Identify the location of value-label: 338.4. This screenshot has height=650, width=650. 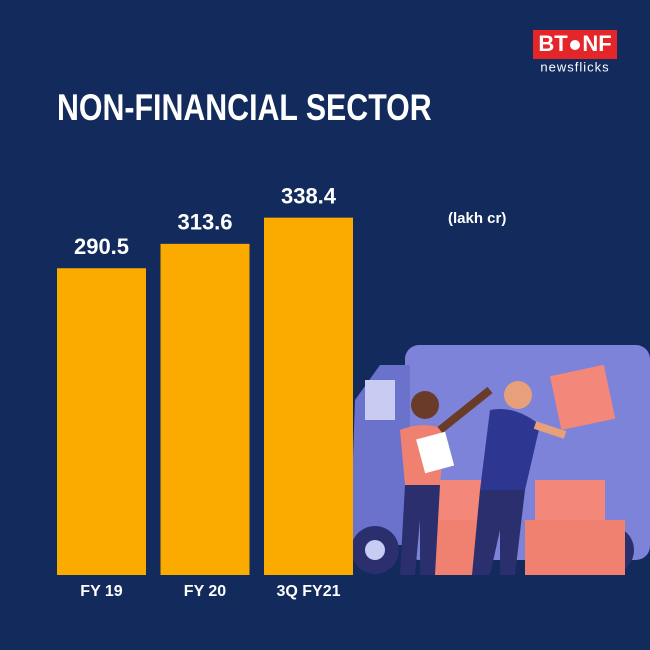
(309, 195).